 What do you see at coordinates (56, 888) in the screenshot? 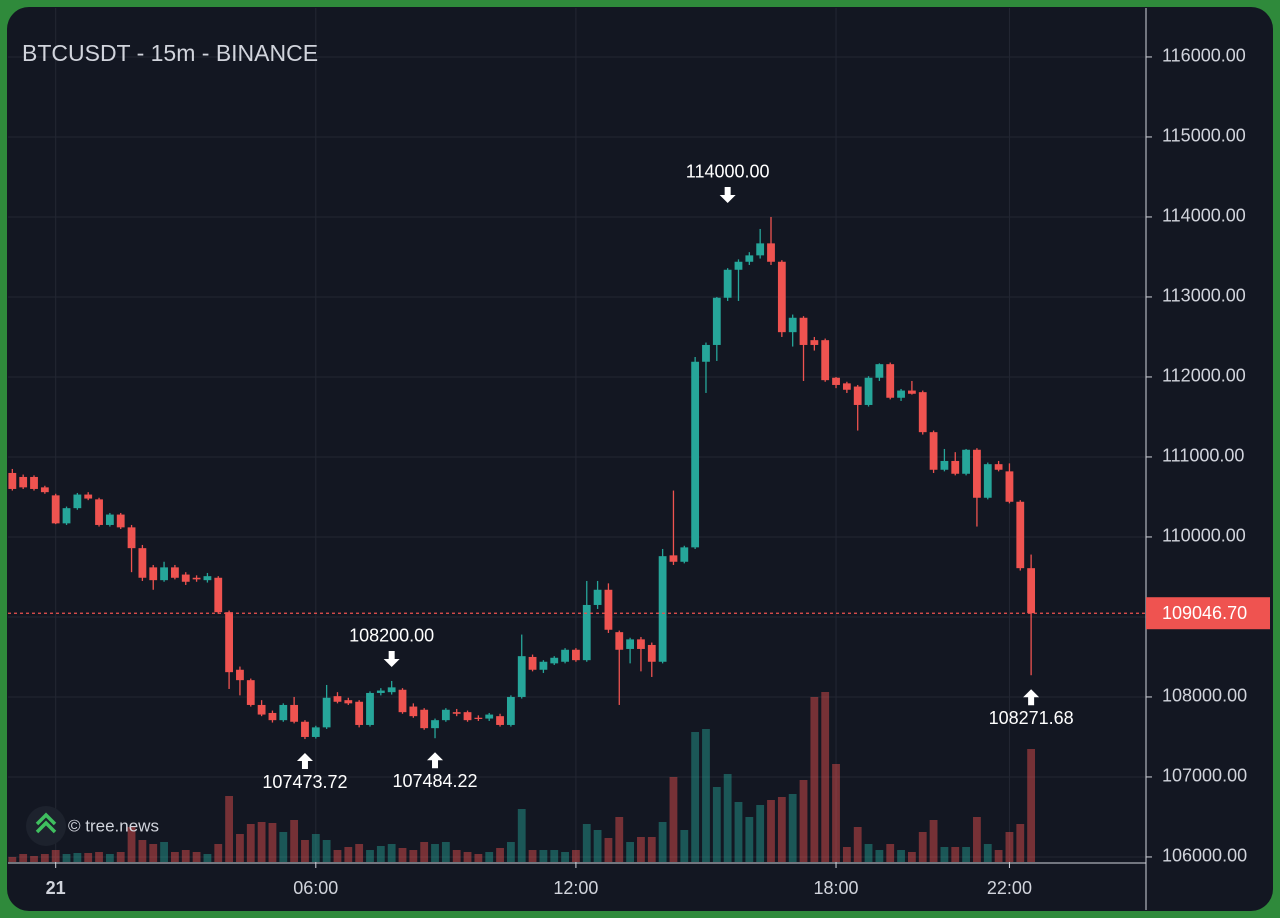
I see `x-tick-label: 21` at bounding box center [56, 888].